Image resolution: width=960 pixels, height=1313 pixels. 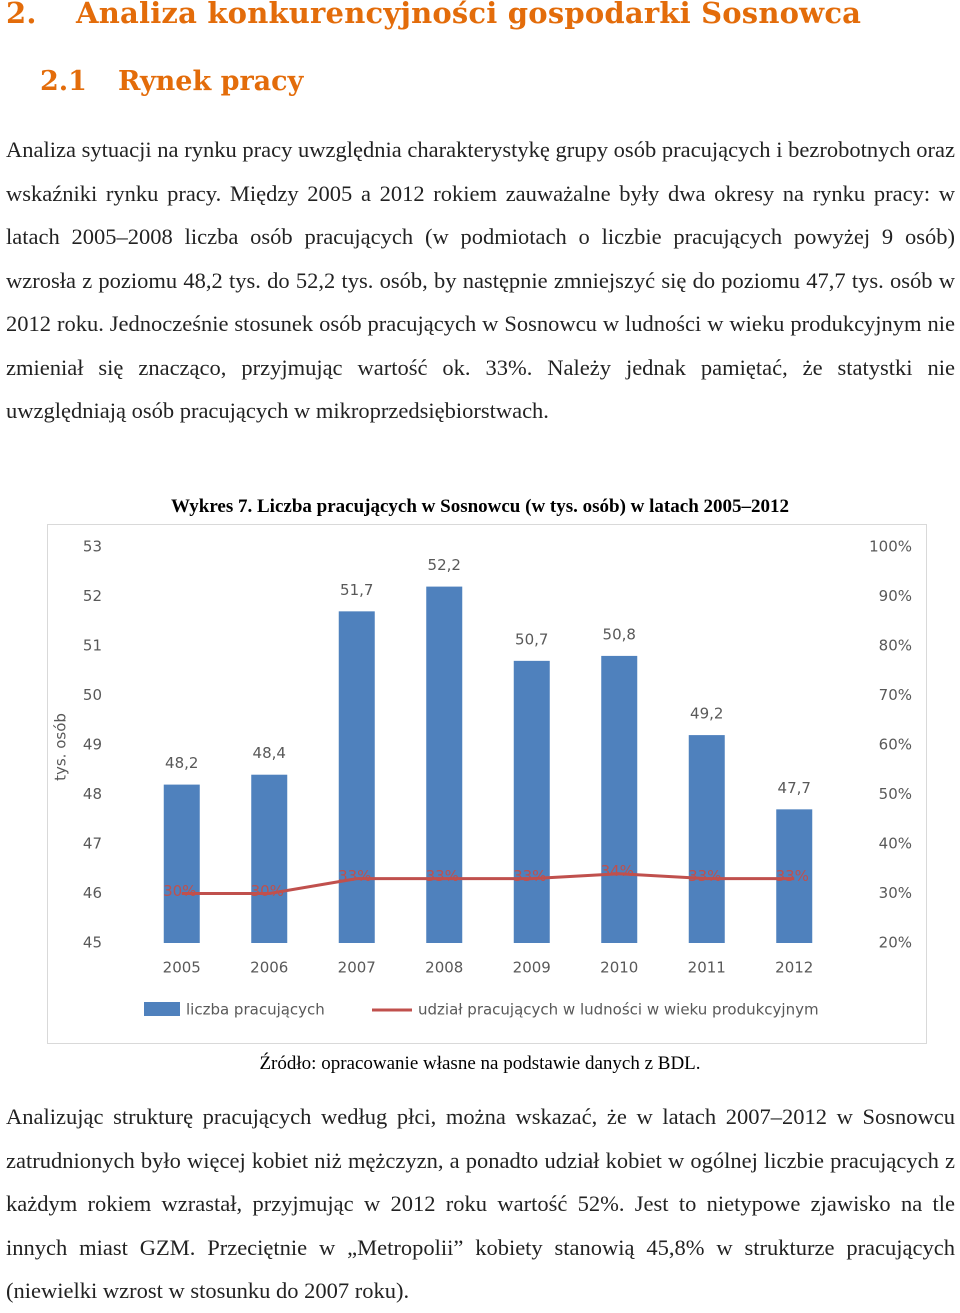 I want to click on y2-tick-label: 20%, so click(x=895, y=943).